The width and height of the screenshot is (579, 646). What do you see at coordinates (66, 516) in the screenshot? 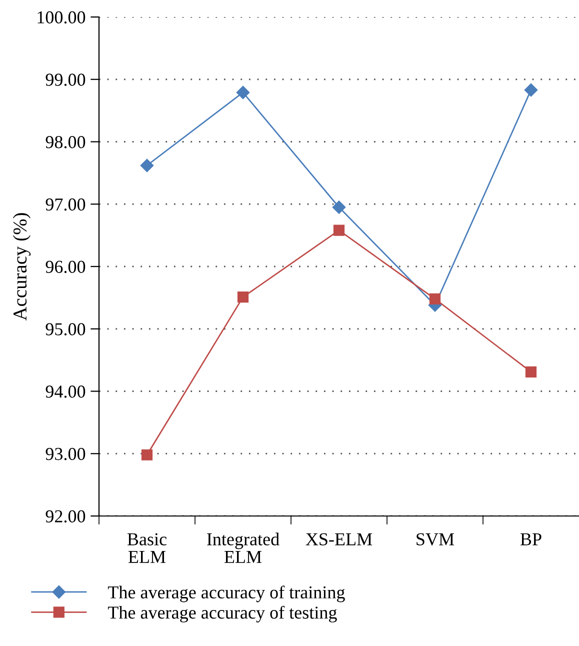
I see `y-tick-label: 92.00` at bounding box center [66, 516].